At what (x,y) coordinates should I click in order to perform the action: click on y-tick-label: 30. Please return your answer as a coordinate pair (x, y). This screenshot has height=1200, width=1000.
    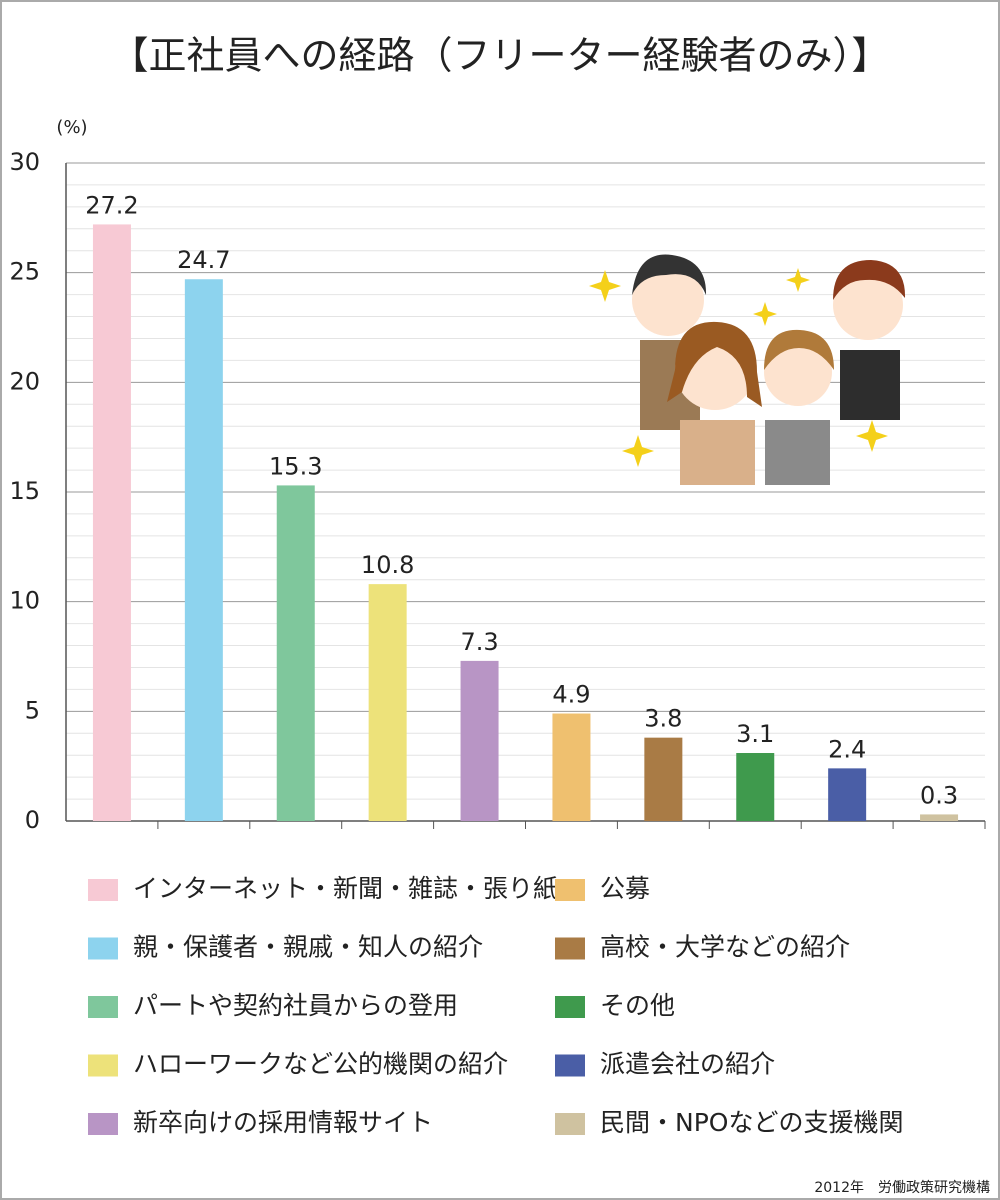
    Looking at the image, I should click on (24, 162).